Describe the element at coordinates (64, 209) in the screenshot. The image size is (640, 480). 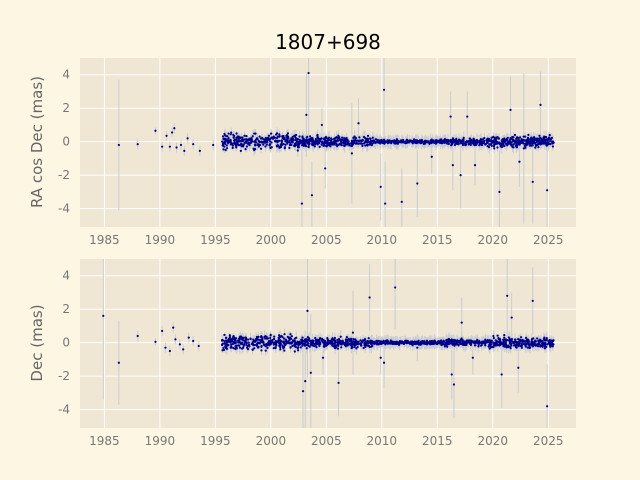
I see `ra-ytick-label: -4` at that location.